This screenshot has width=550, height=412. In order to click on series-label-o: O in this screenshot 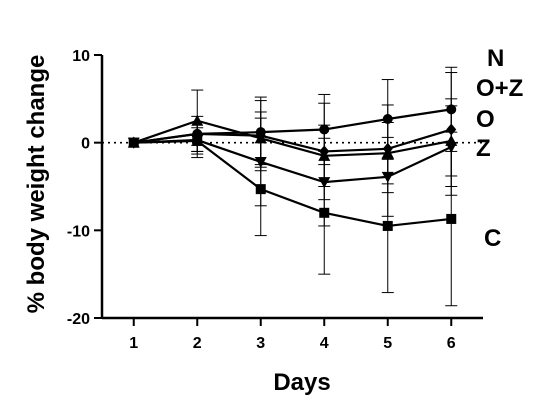, I will do `click(485, 119)`.